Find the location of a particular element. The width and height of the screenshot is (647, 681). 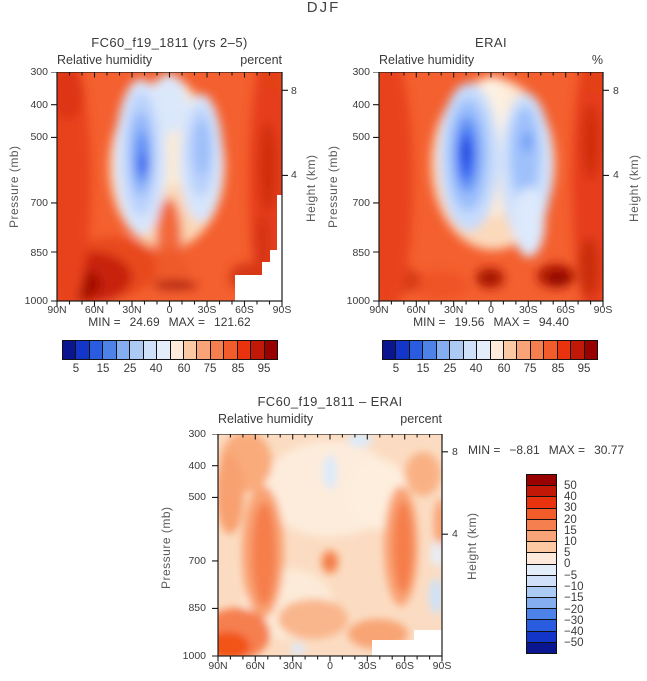

erai-units-label: % is located at coordinates (597, 60).